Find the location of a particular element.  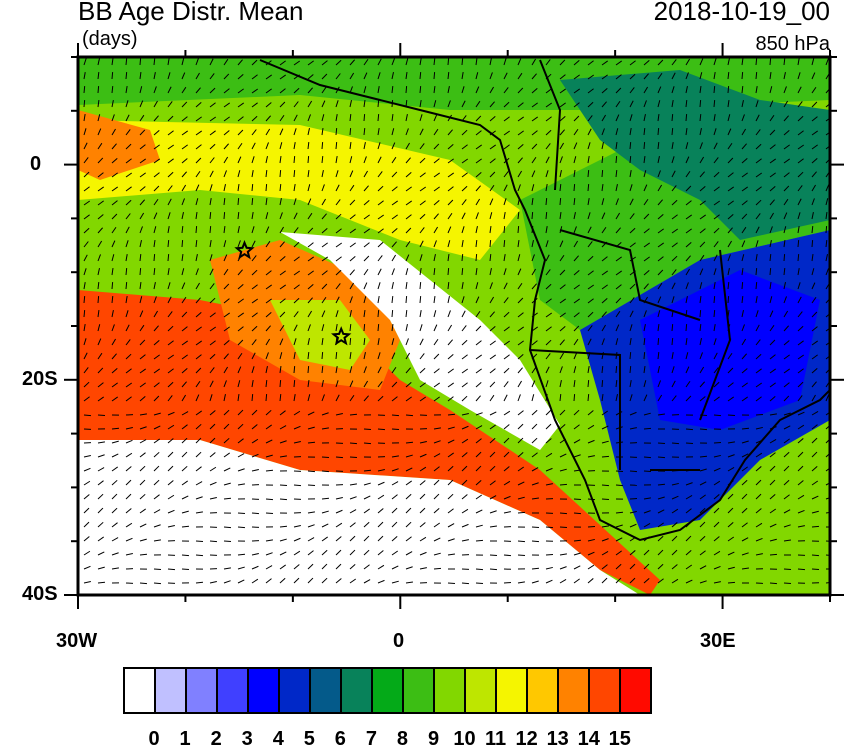

colorbar-label: 13 is located at coordinates (558, 739).